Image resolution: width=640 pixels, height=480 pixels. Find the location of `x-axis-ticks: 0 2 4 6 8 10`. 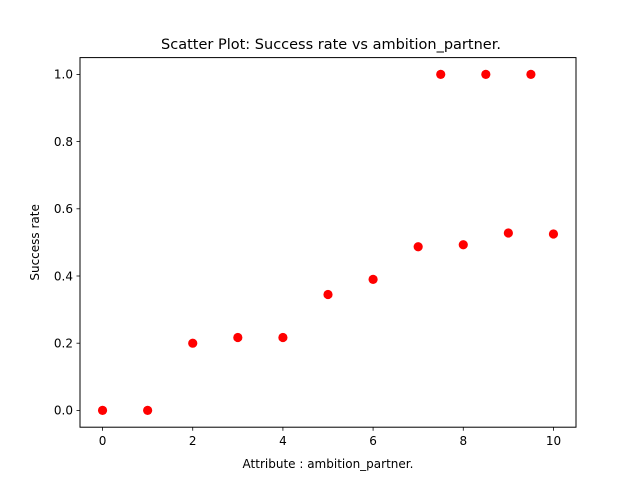

x-axis-ticks: 0 2 4 6 8 10 is located at coordinates (330, 437).